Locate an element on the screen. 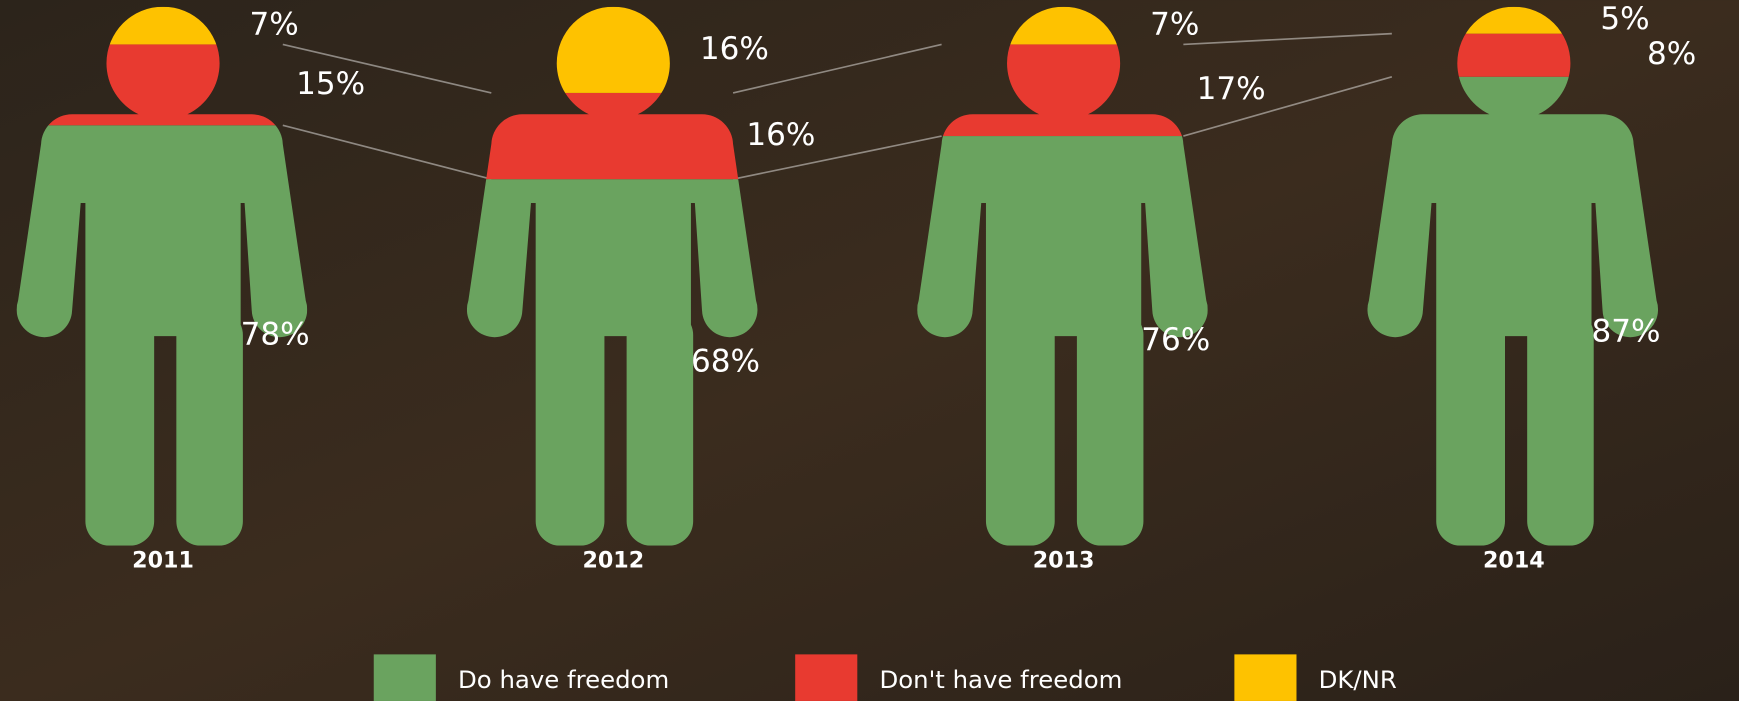  x-tick-label: 2014 is located at coordinates (1514, 561).